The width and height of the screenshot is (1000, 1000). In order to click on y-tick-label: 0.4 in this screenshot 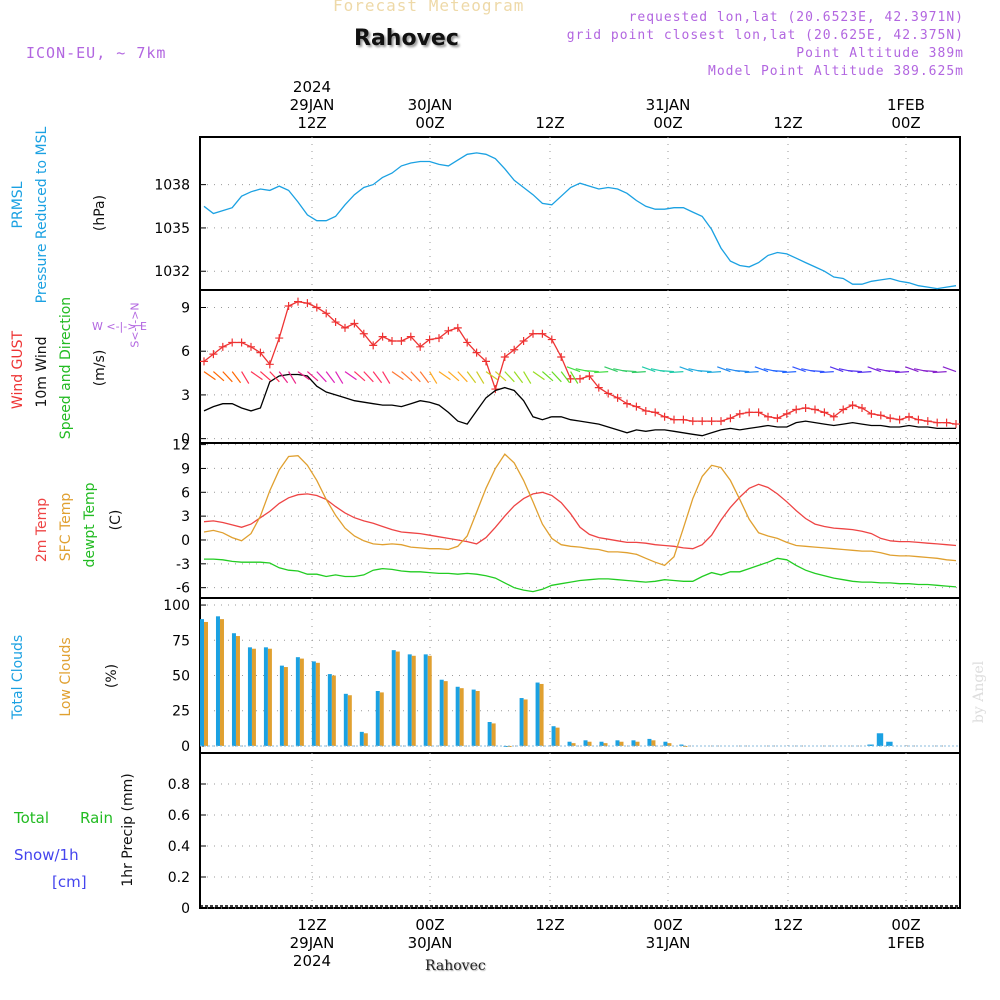, I will do `click(179, 847)`.